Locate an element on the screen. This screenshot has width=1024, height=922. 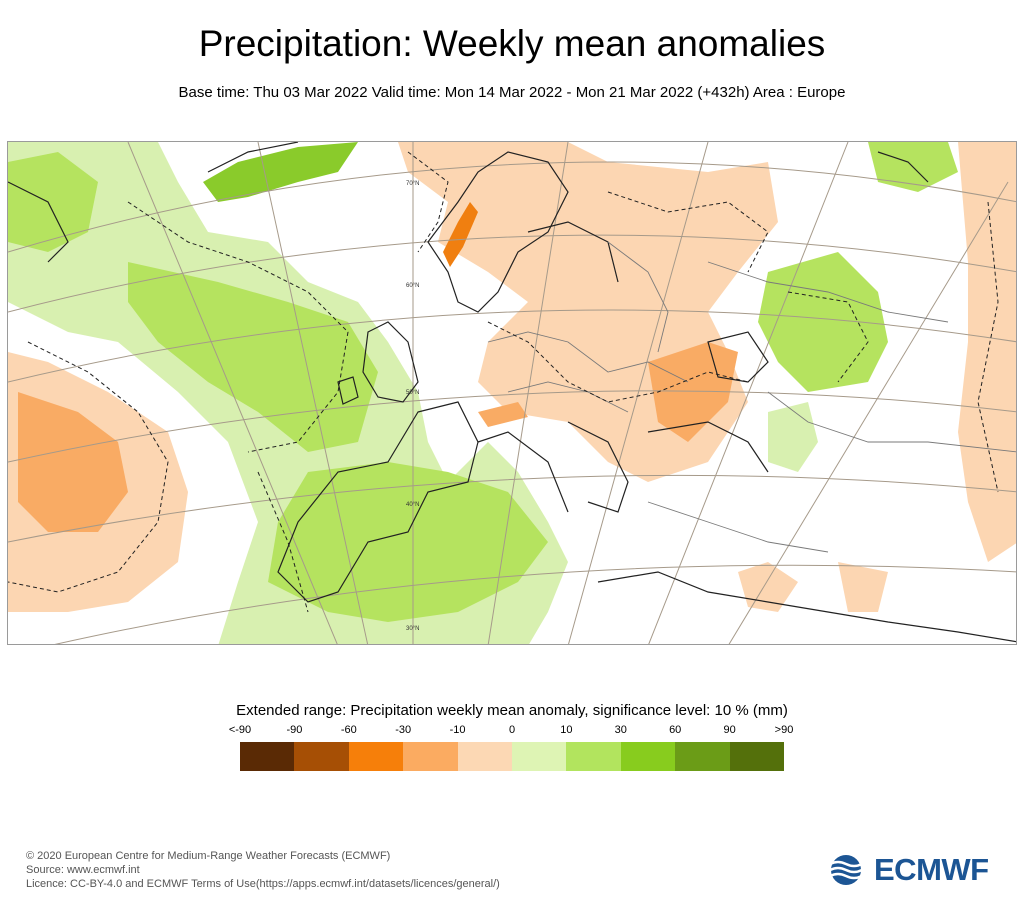
ecmwf-logo: ECMWF is located at coordinates (914, 870).